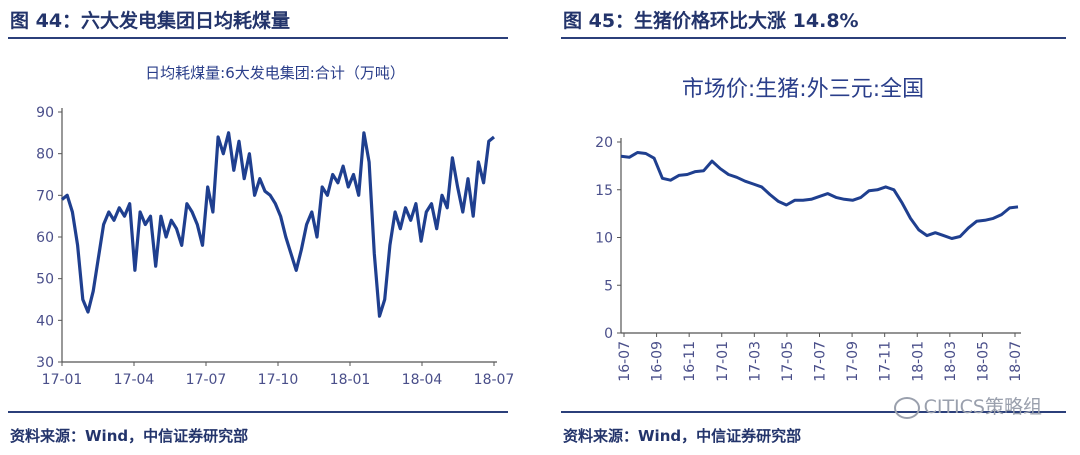 This screenshot has width=1080, height=455. I want to click on figure-title: 图 45：生猪价格环比大涨 14.8%, so click(711, 21).